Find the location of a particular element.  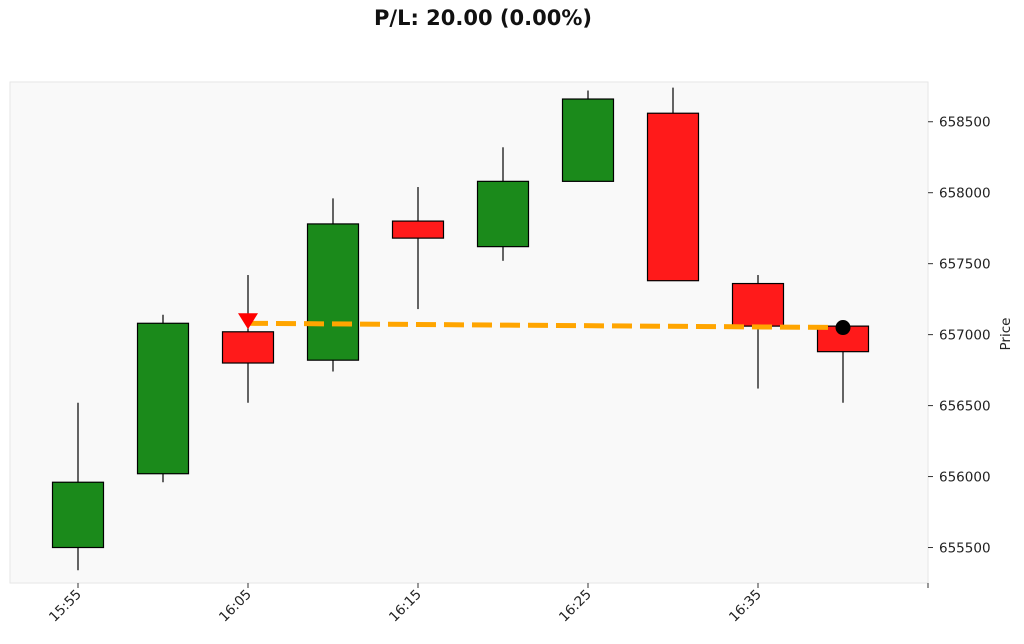

x-tick-label: 16:05 is located at coordinates (235, 606).